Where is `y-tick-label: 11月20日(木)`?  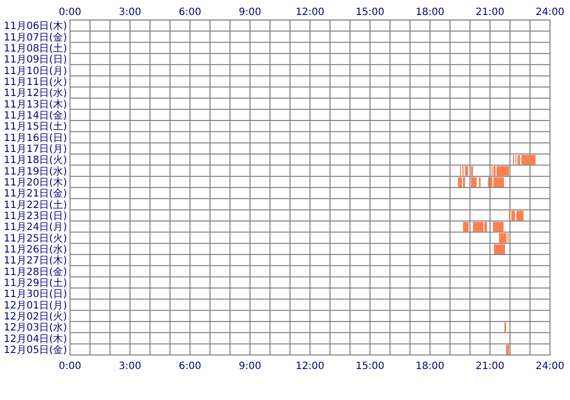
y-tick-label: 11月20日(木) is located at coordinates (36, 182).